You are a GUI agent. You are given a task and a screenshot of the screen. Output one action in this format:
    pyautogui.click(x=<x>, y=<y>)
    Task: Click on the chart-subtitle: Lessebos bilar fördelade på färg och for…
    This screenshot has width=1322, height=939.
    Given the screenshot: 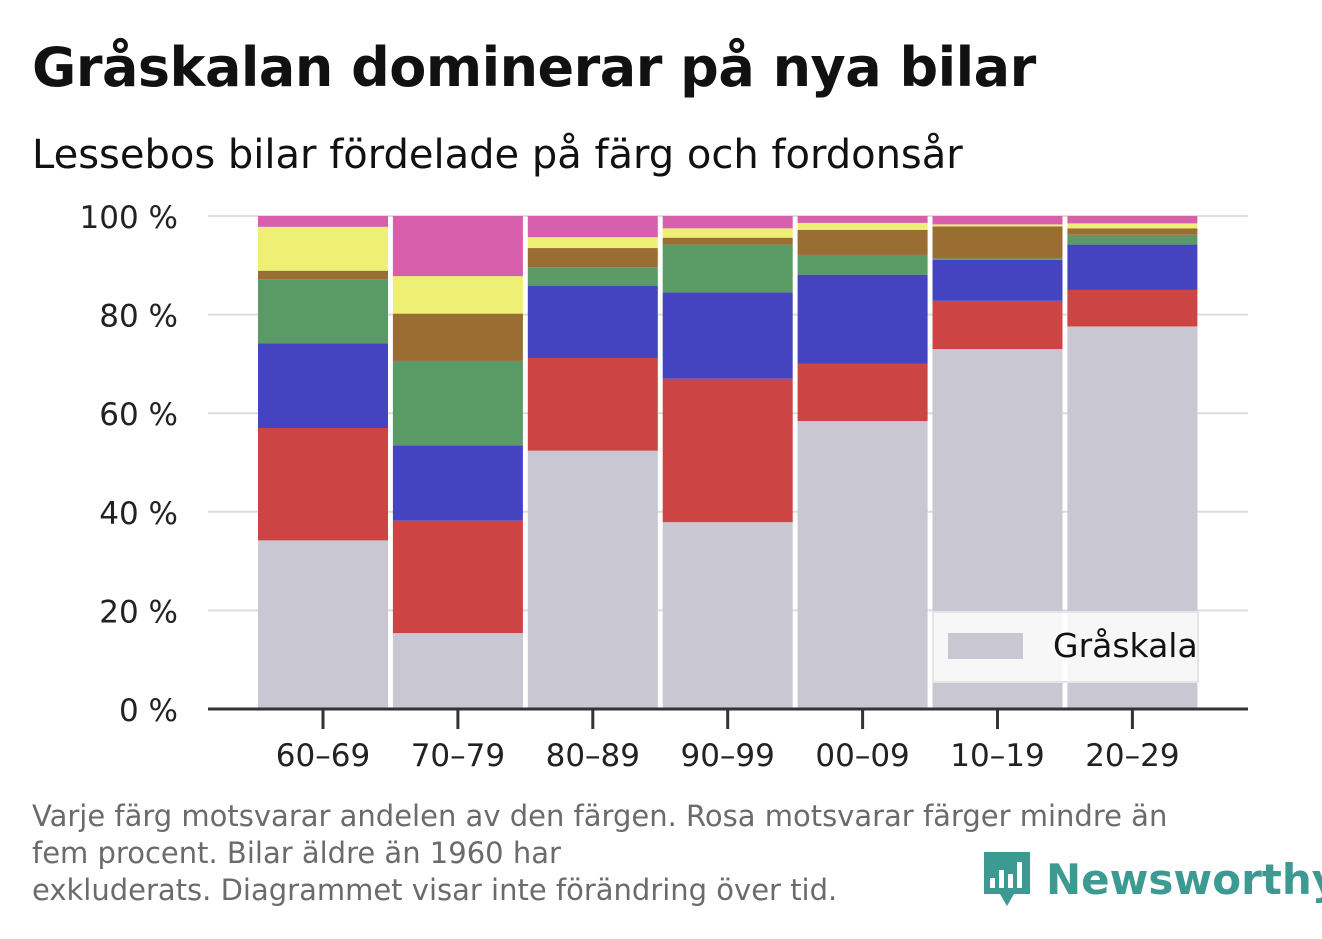 What is the action you would take?
    pyautogui.click(x=497, y=155)
    